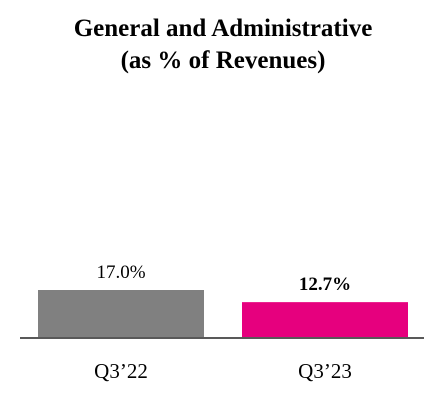  I want to click on data-label-1: 17.0%, so click(120, 272).